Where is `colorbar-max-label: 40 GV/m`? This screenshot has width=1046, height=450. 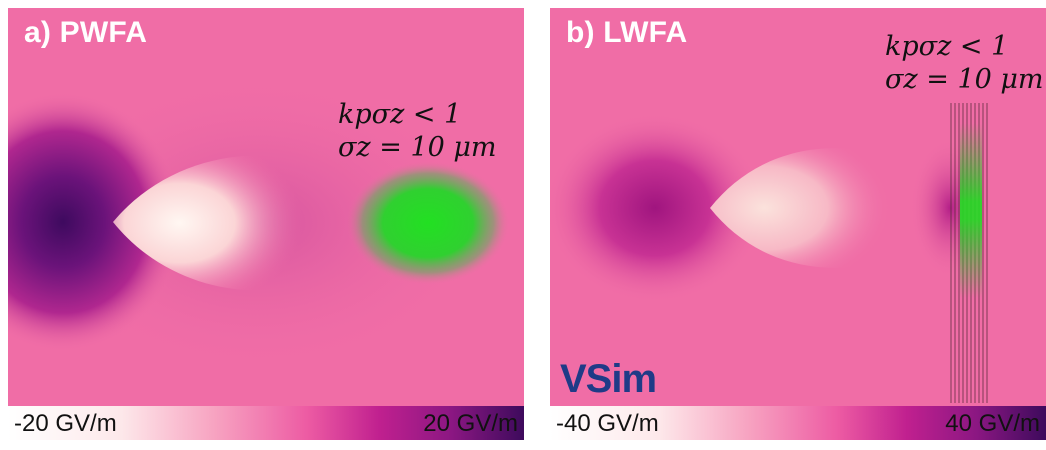
colorbar-max-label: 40 GV/m is located at coordinates (992, 423).